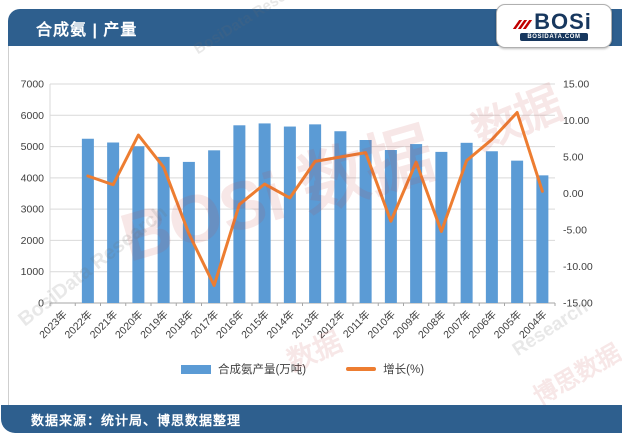 The image size is (622, 433). I want to click on y-right-tick-label: 5.00, so click(573, 158).